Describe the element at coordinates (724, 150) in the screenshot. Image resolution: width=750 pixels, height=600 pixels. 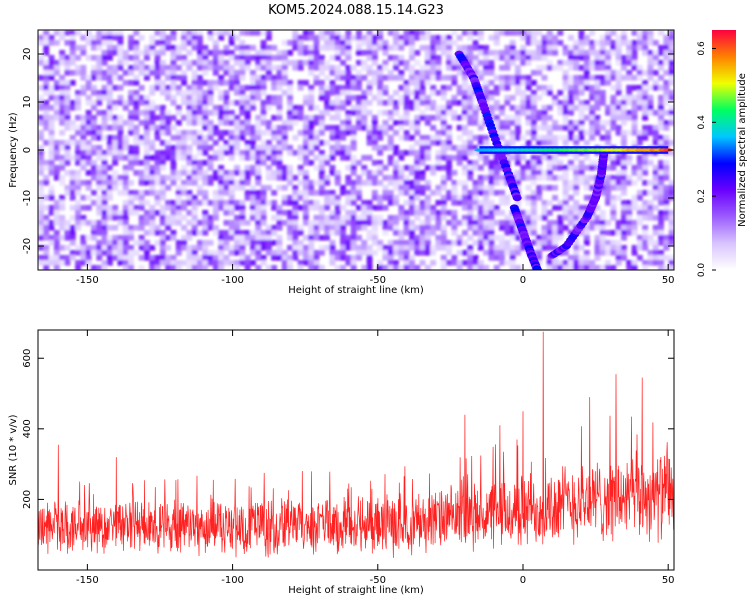
I see `colorbar-bar` at that location.